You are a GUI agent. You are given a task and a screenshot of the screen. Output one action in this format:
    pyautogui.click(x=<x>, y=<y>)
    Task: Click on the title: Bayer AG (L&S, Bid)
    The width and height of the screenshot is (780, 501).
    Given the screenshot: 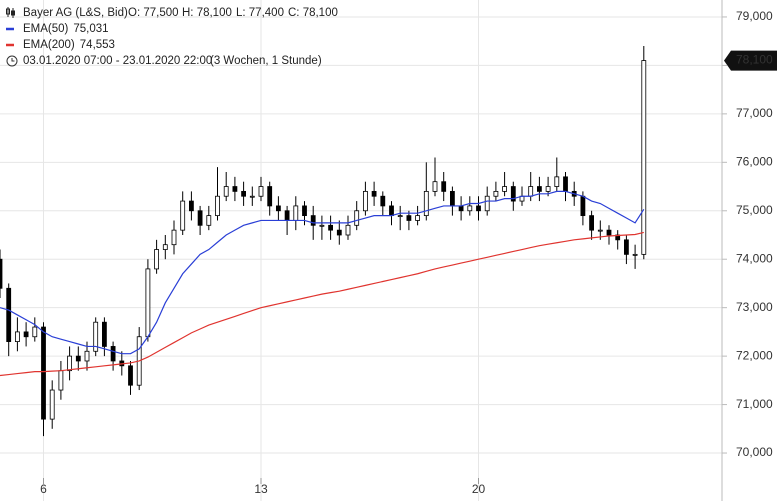 What is the action you would take?
    pyautogui.click(x=75, y=13)
    